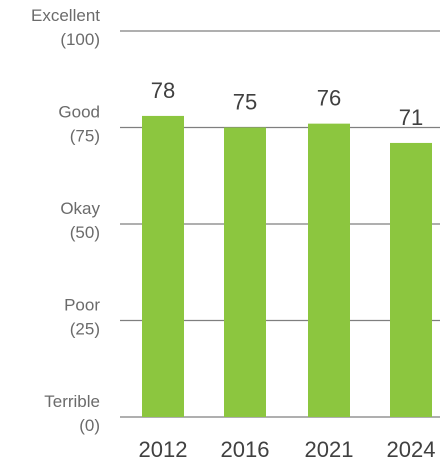 The image size is (440, 464). What do you see at coordinates (411, 117) in the screenshot?
I see `data-label: 71` at bounding box center [411, 117].